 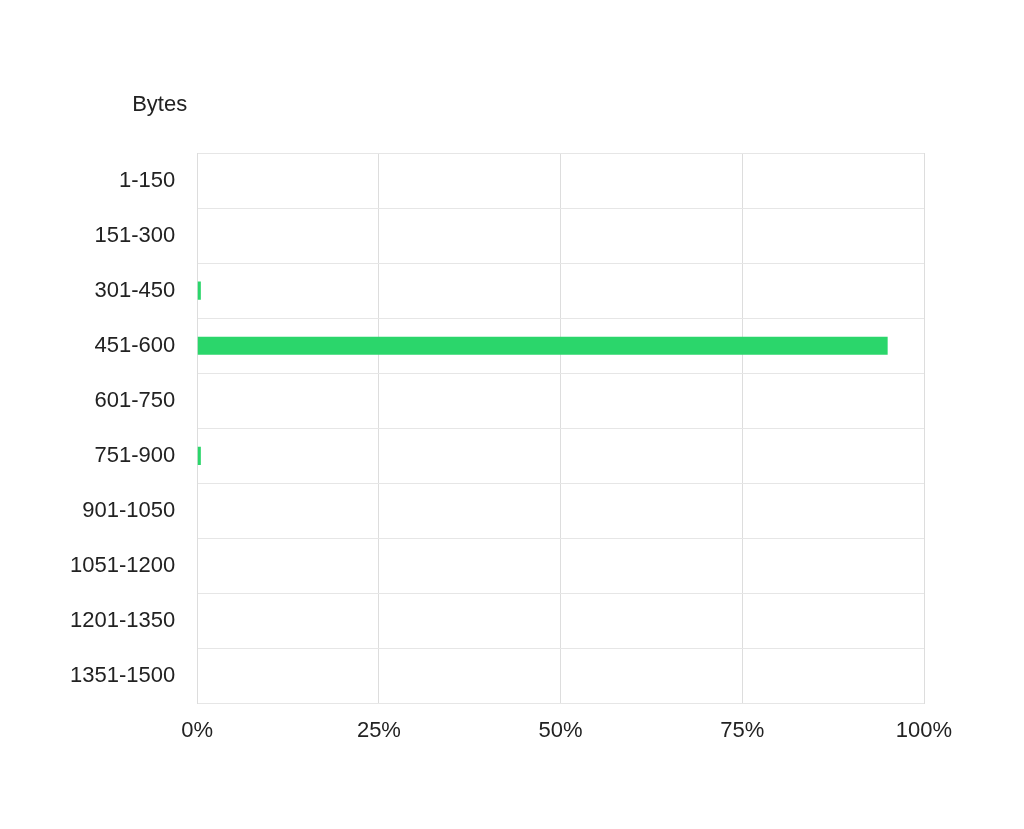 I want to click on y-tick-label: 1351-1500, so click(x=122, y=675).